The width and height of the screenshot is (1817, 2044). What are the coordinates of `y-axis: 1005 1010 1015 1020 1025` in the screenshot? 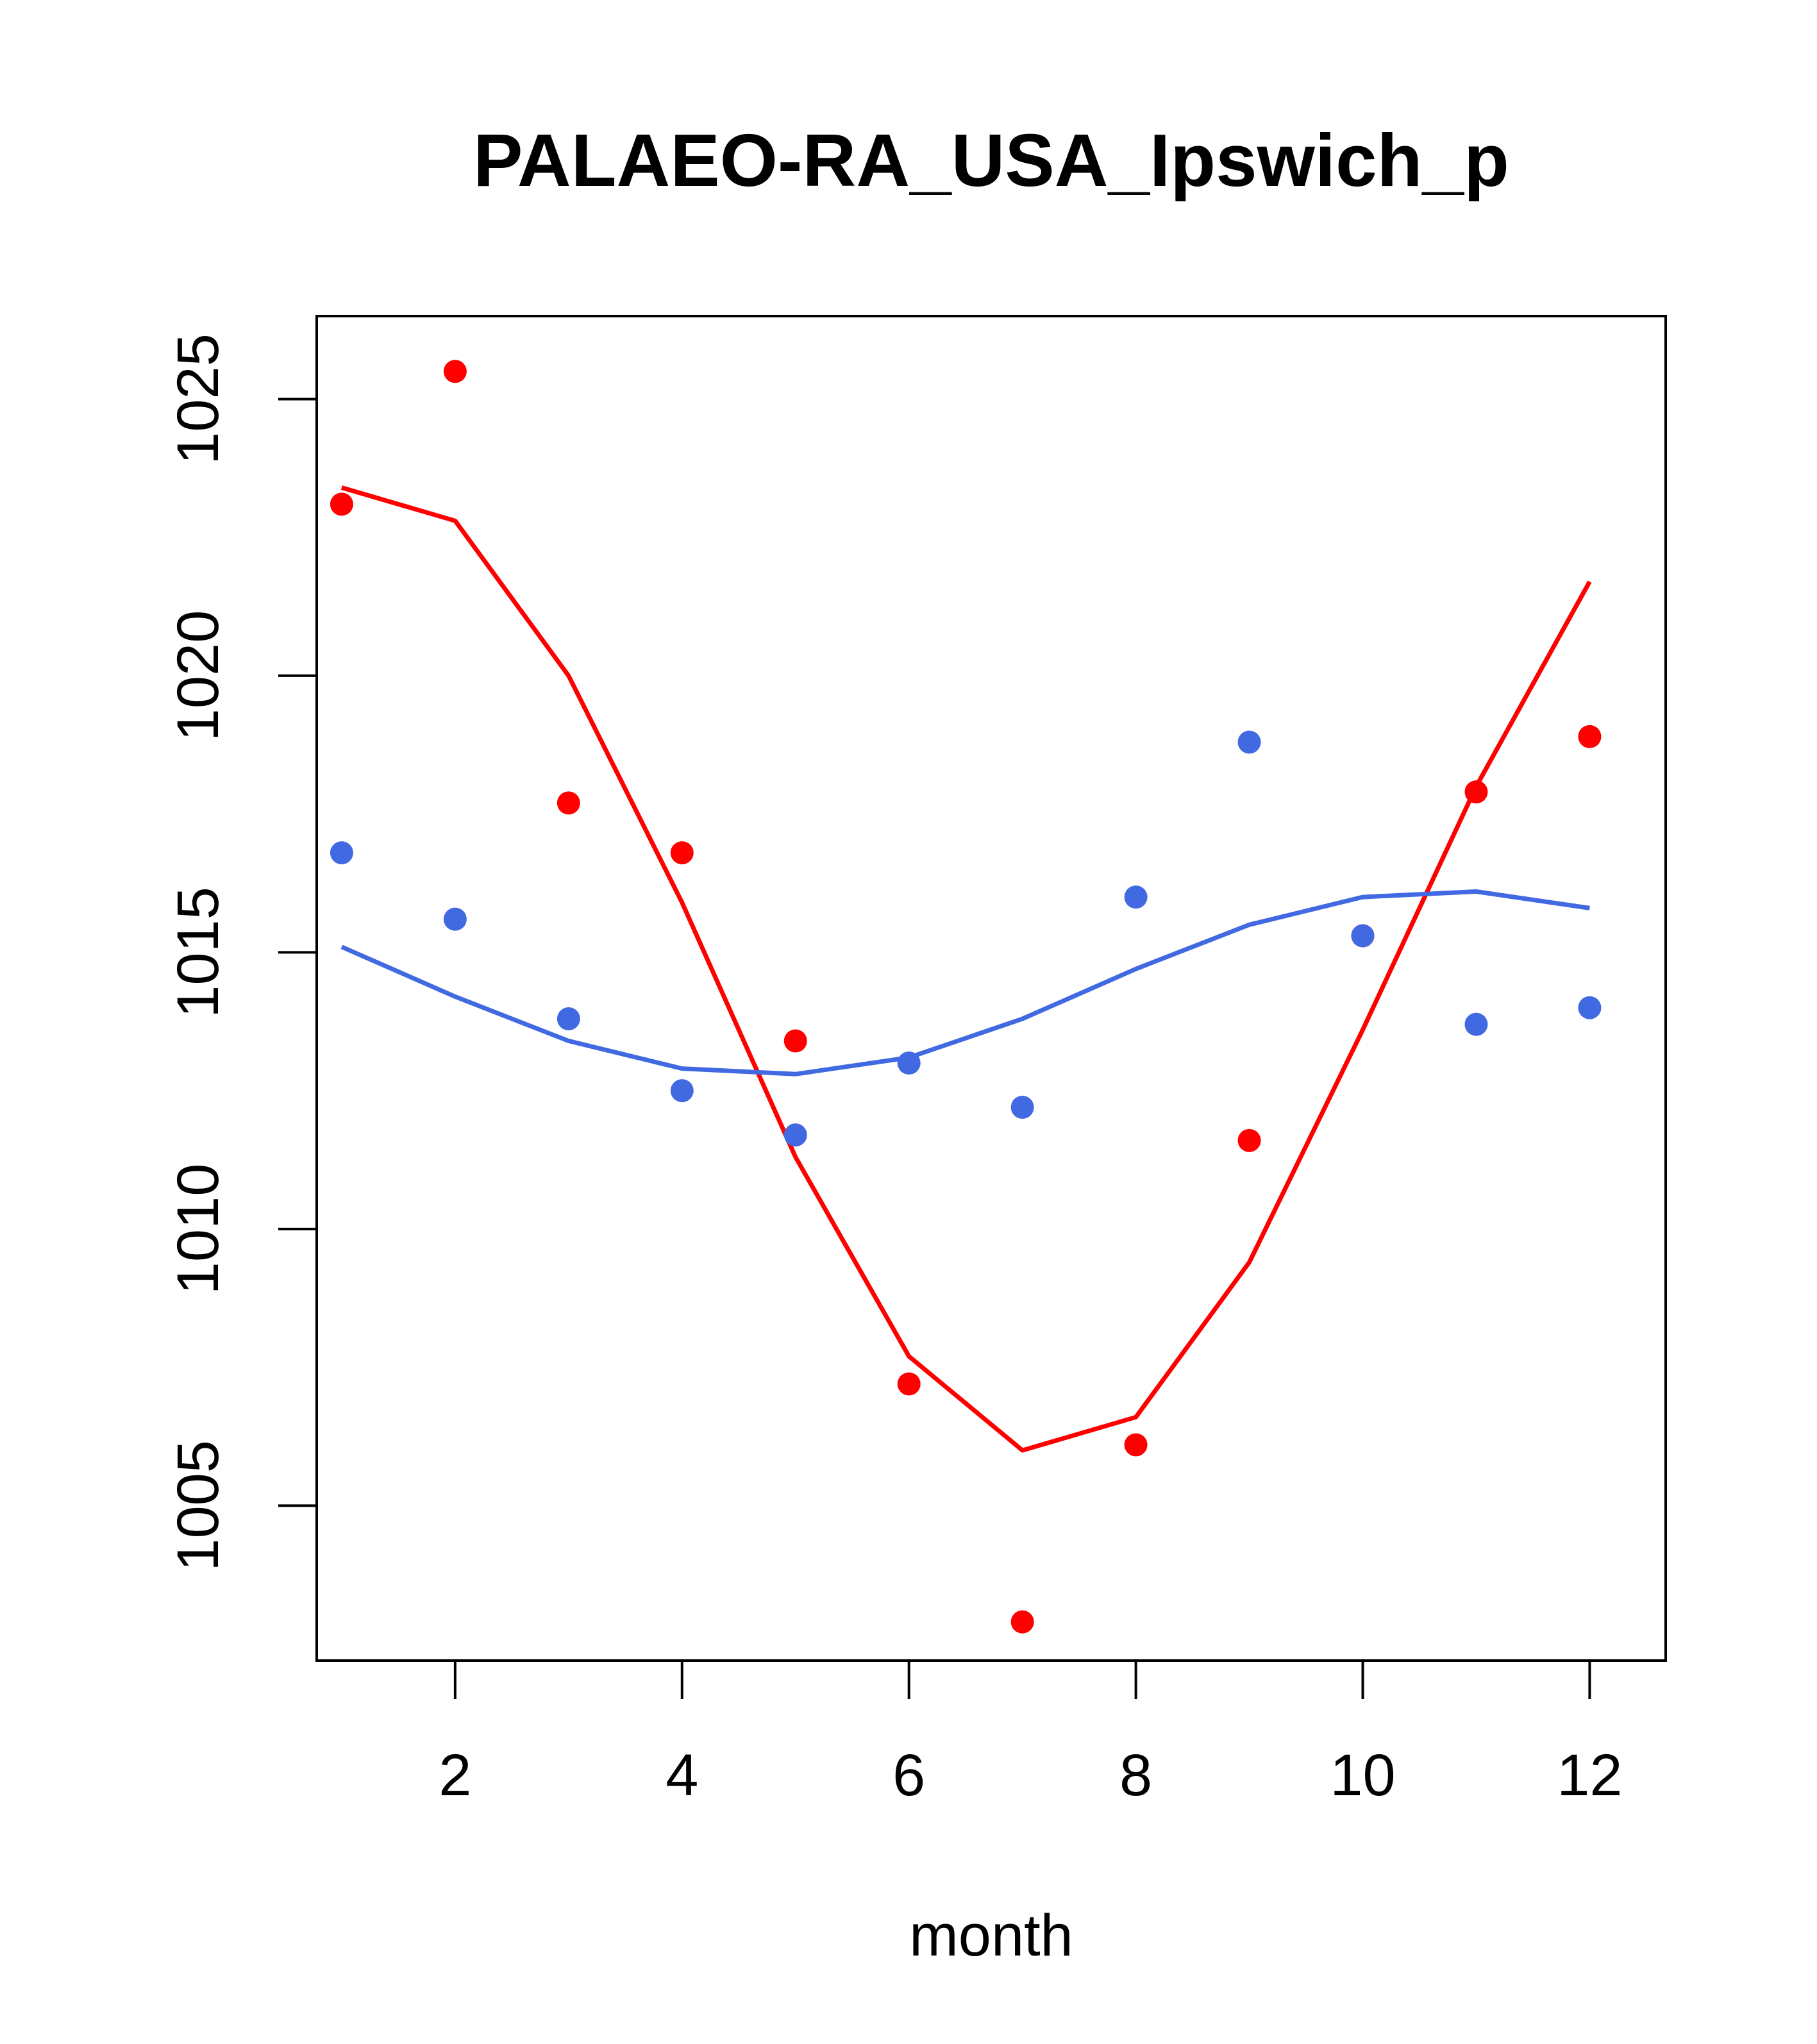 It's located at (241, 952).